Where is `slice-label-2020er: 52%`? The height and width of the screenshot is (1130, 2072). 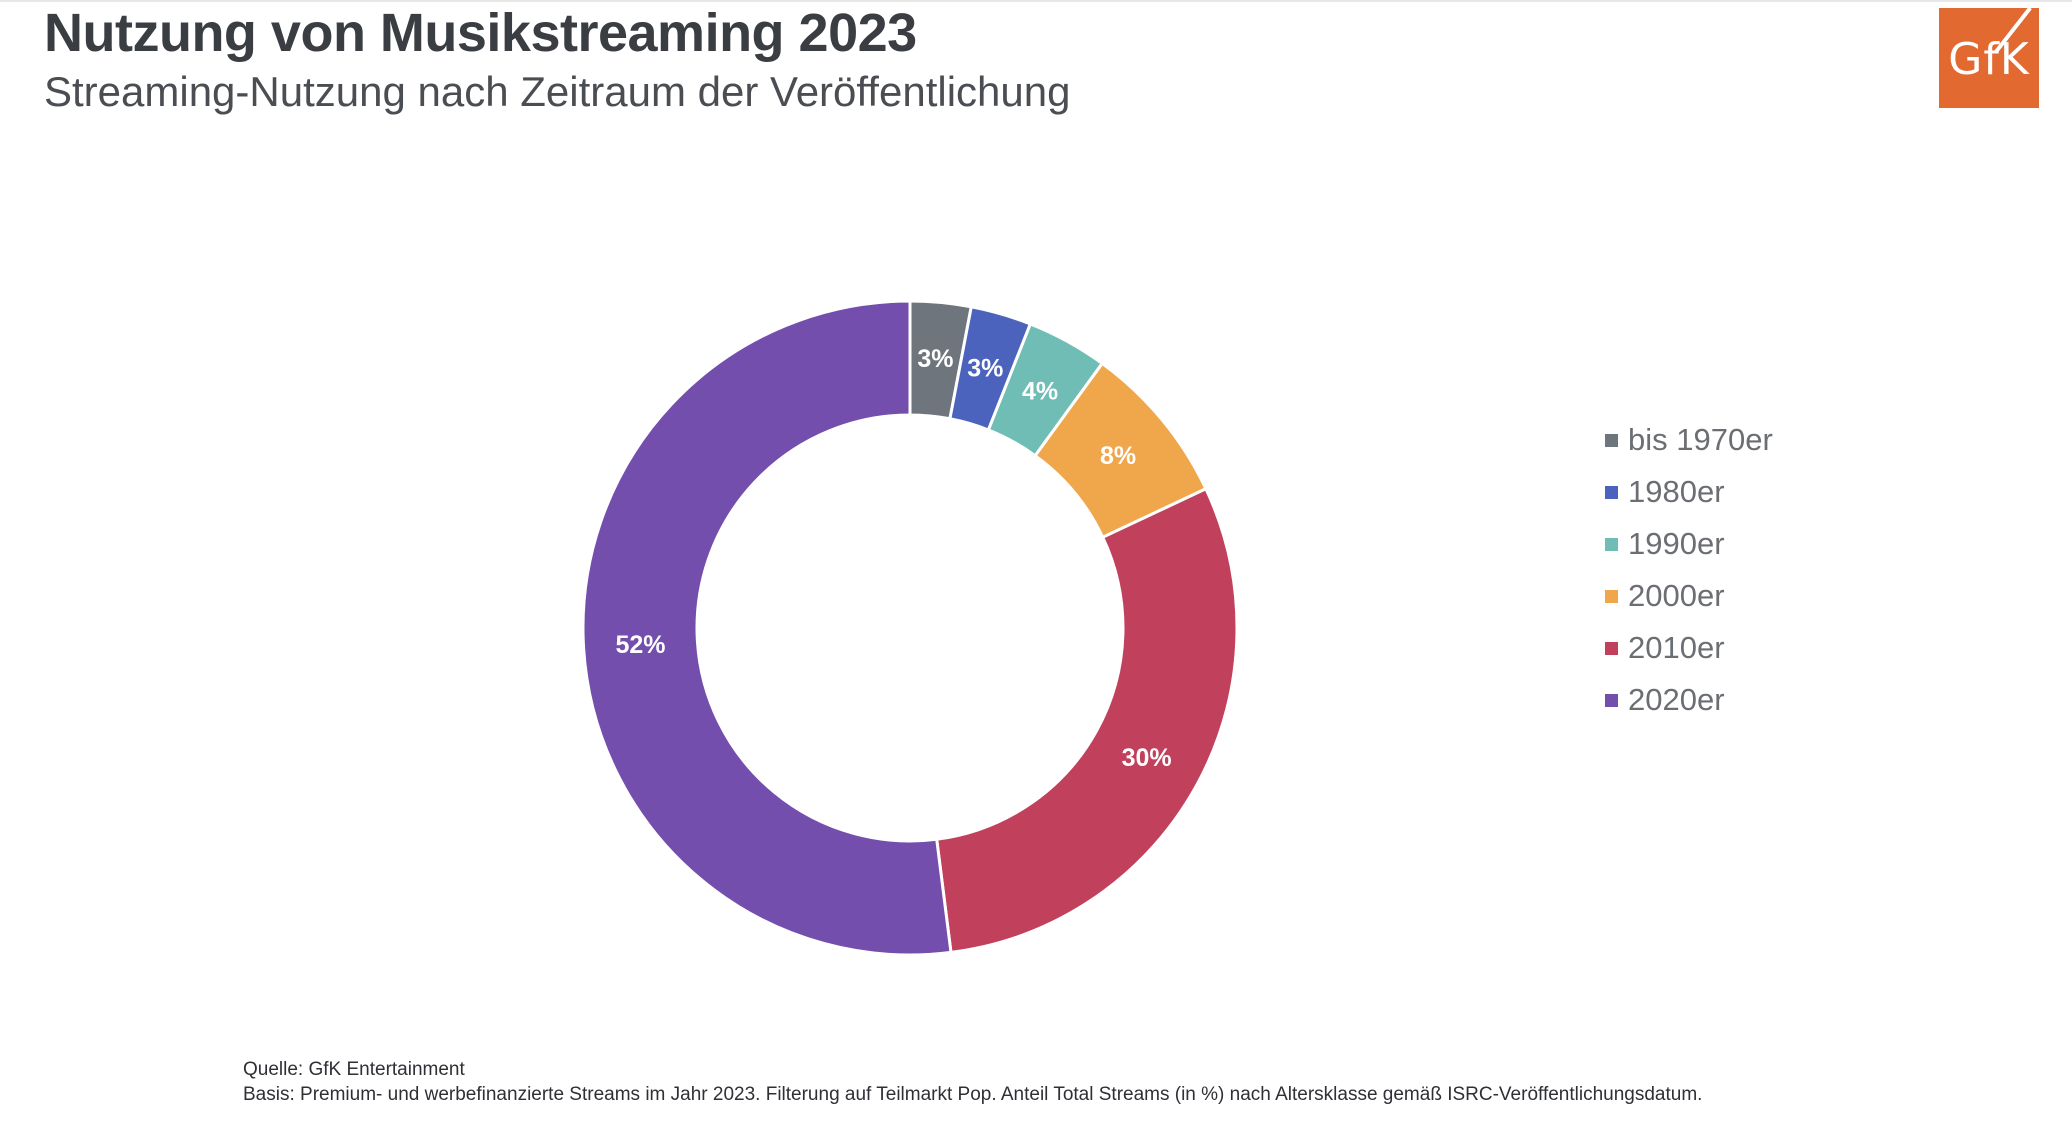
slice-label-2020er: 52% is located at coordinates (641, 645).